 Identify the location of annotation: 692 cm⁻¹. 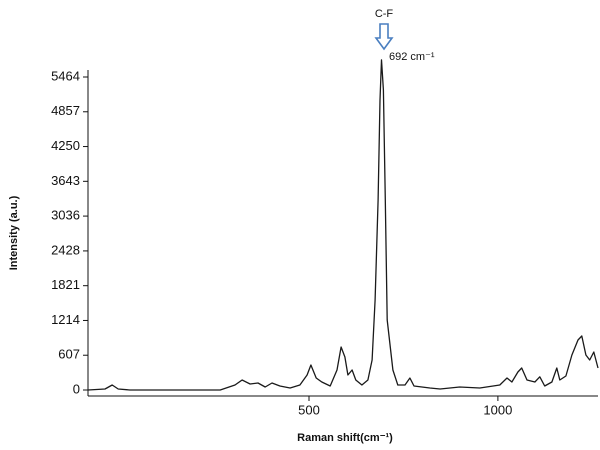
(412, 57).